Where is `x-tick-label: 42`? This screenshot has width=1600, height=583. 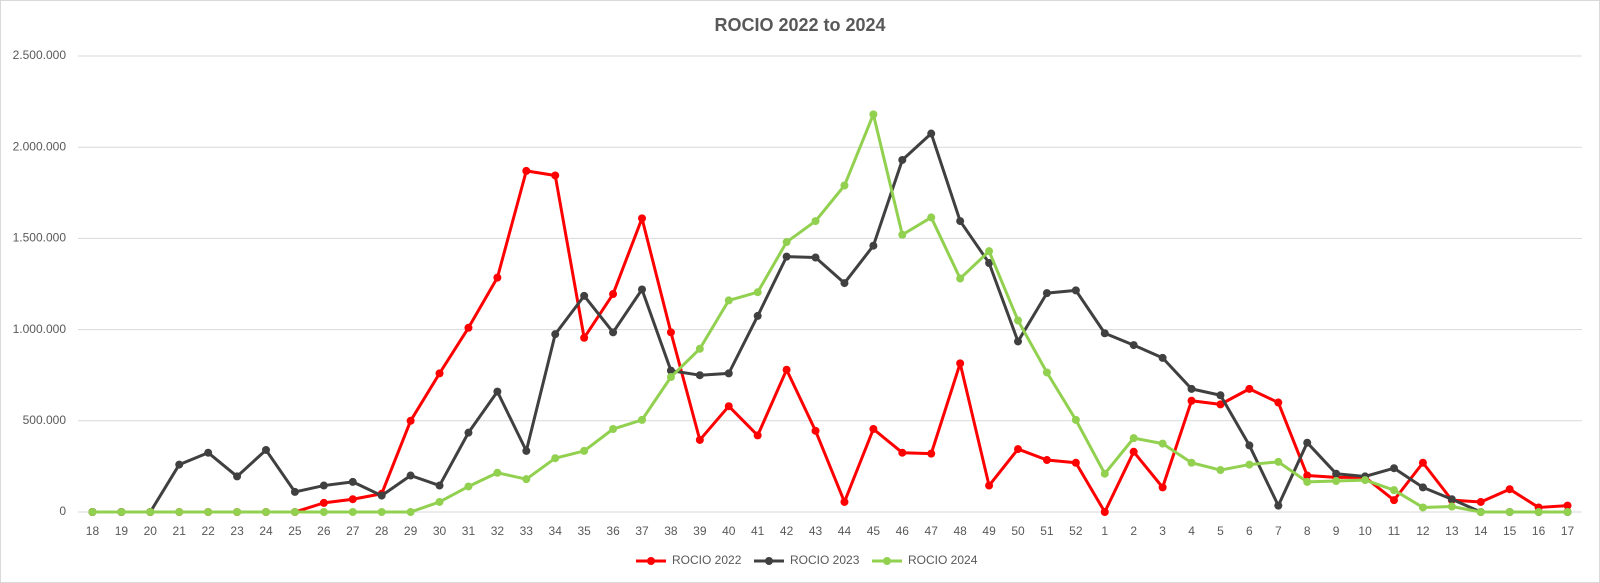 x-tick-label: 42 is located at coordinates (787, 531).